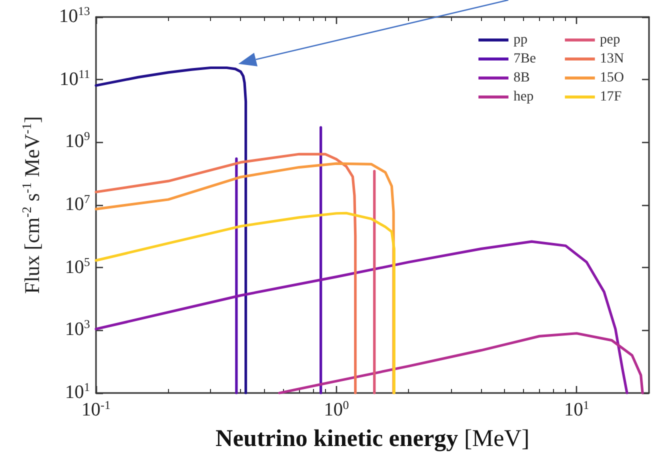 Image resolution: width=651 pixels, height=456 pixels. Describe the element at coordinates (523, 97) in the screenshot. I see `legend-label: hep` at that location.